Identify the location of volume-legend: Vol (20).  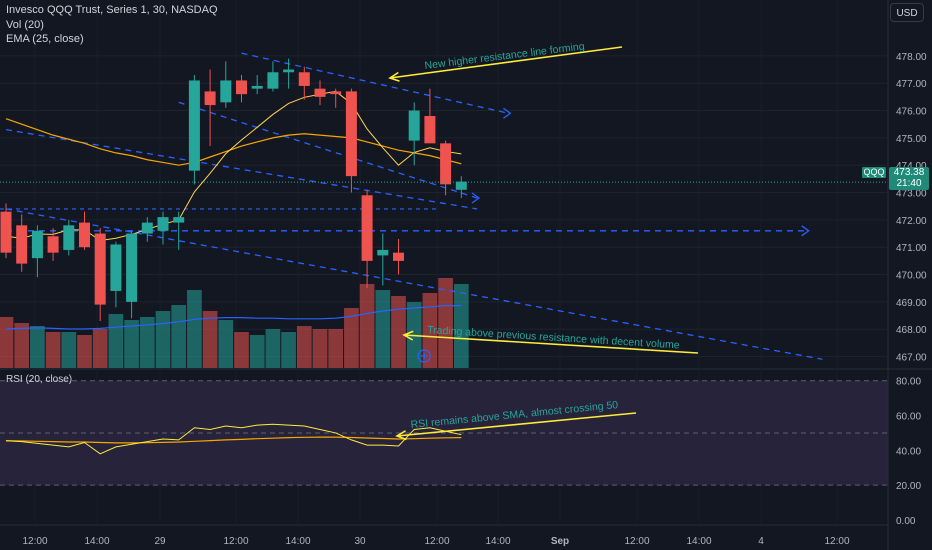
(25, 25).